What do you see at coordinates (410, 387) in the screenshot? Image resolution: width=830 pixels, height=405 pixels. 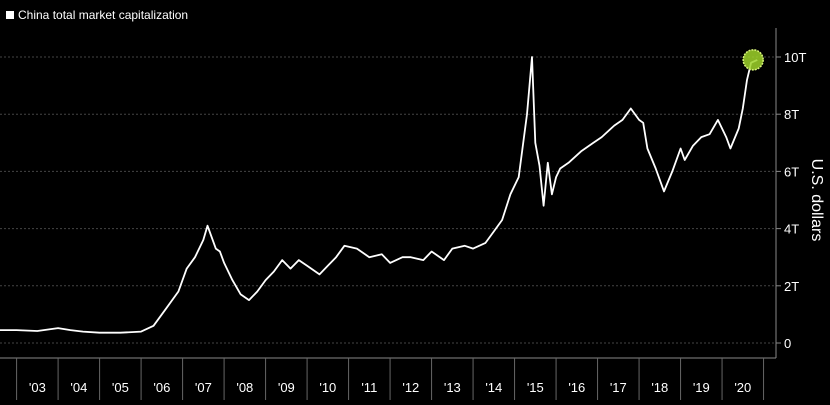 I see `x-tick-label: '12` at bounding box center [410, 387].